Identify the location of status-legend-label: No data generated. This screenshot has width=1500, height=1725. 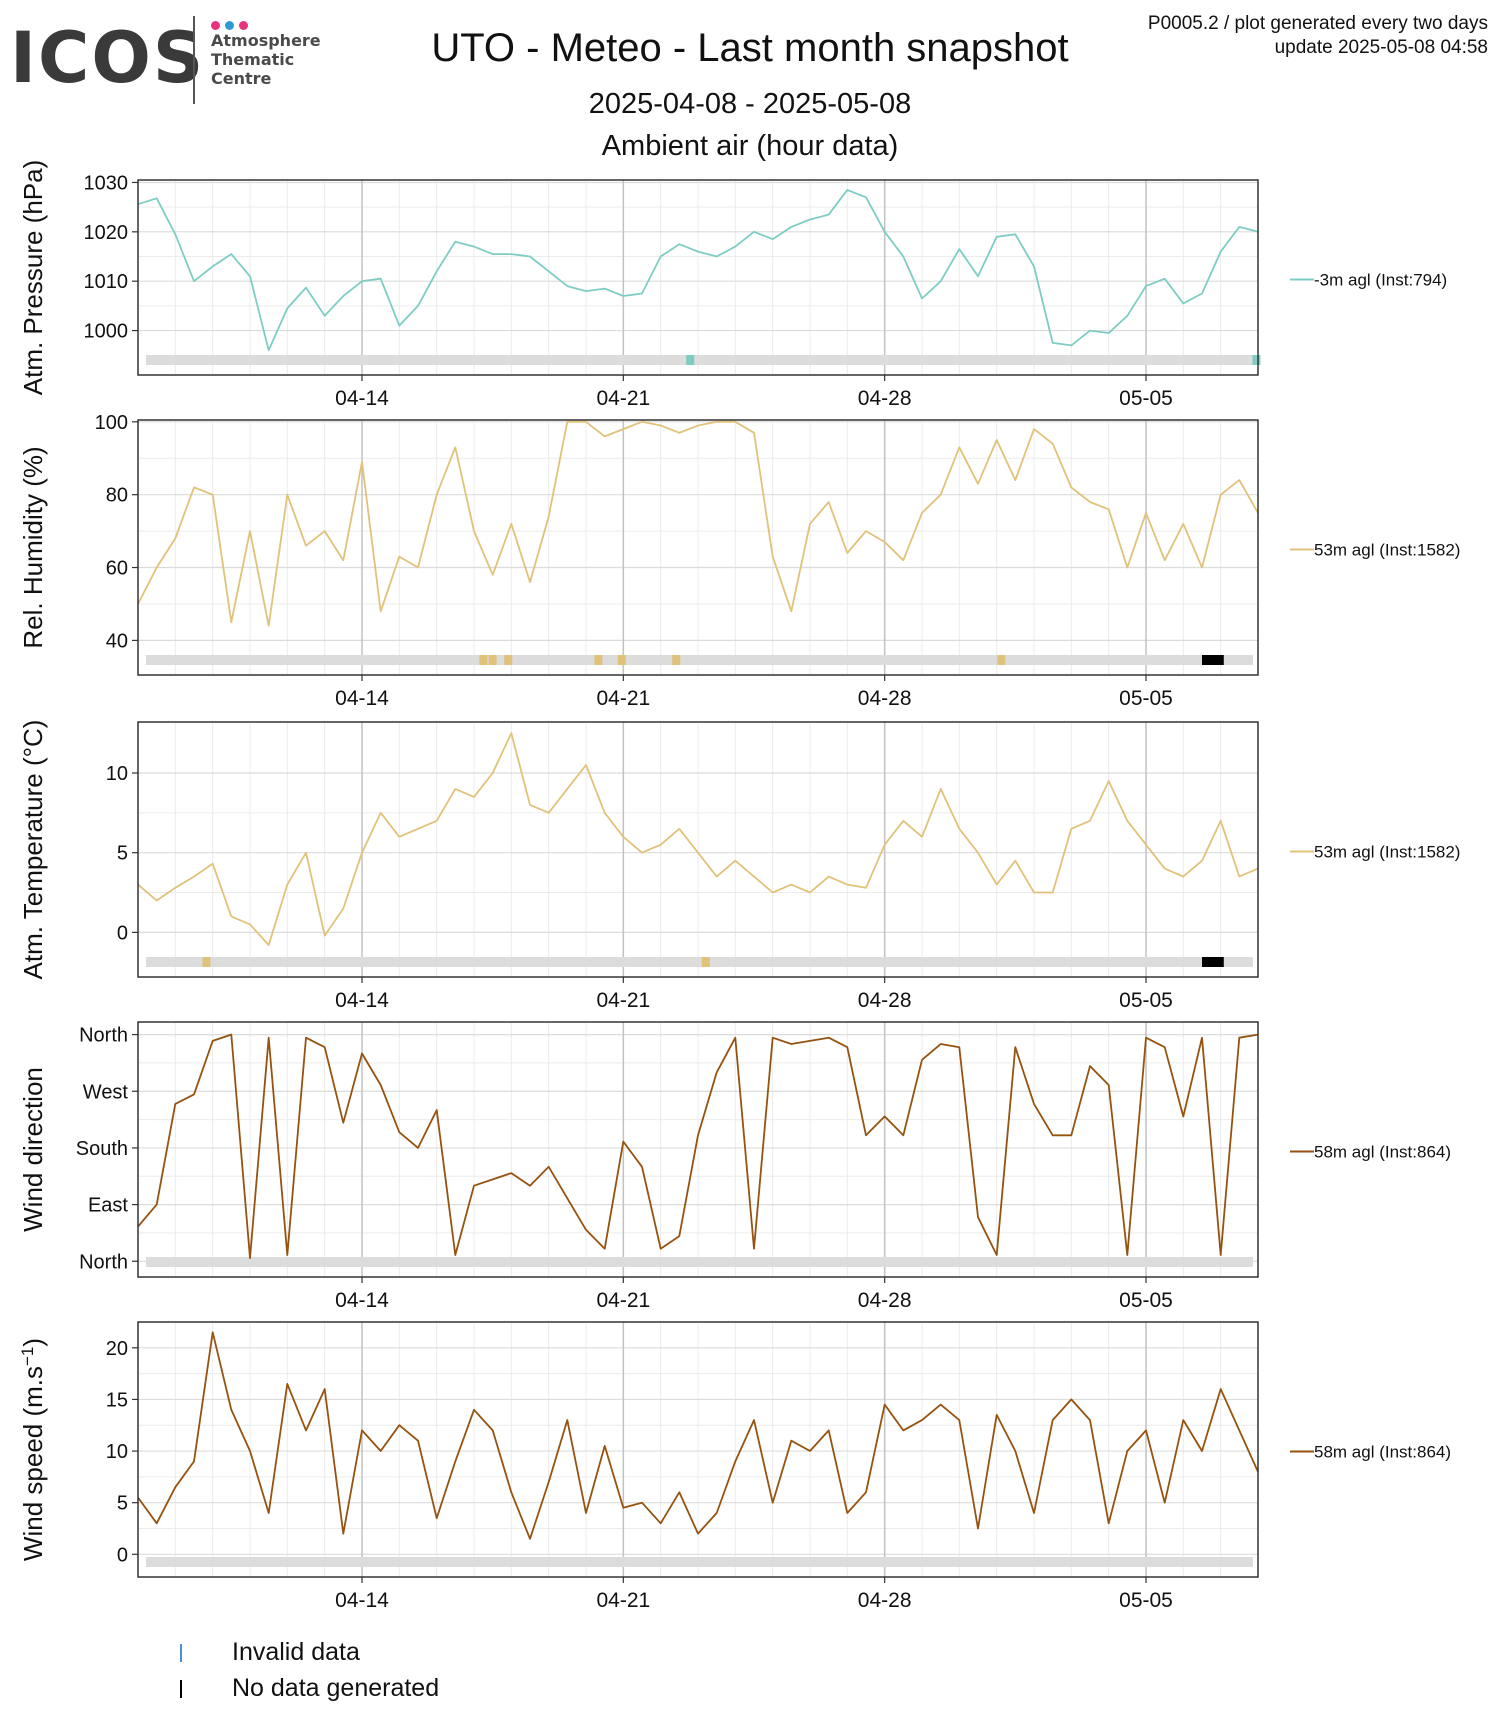
(336, 1688).